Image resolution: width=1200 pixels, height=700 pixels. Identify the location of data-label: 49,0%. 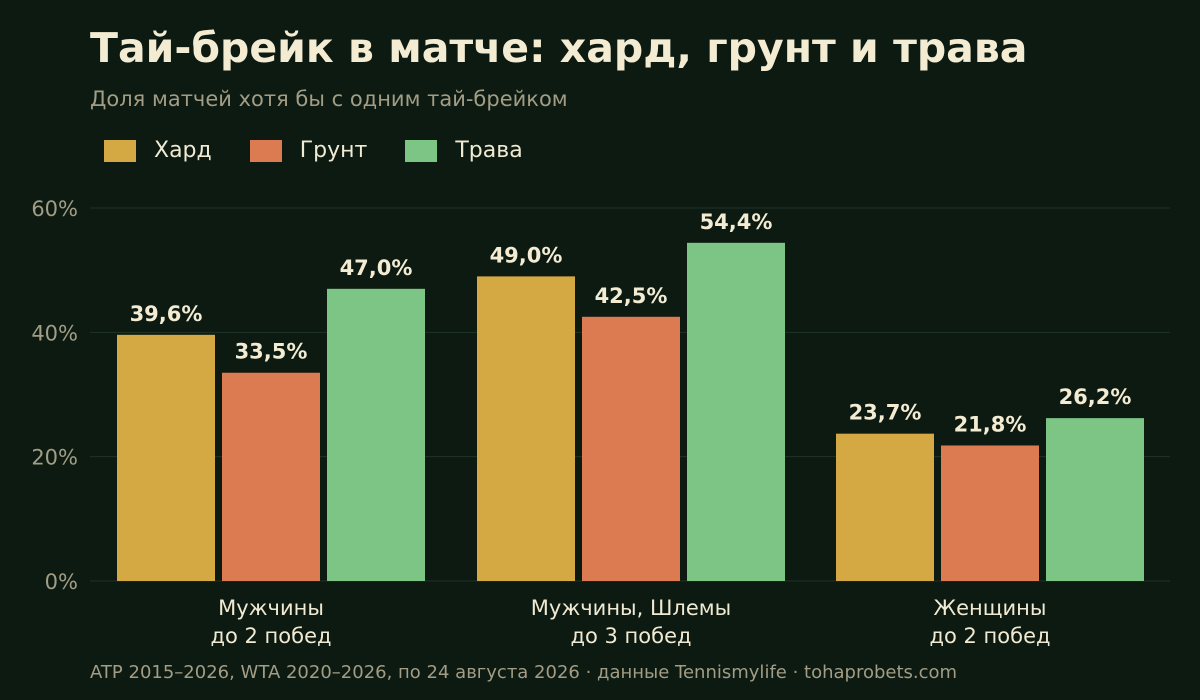
(526, 255).